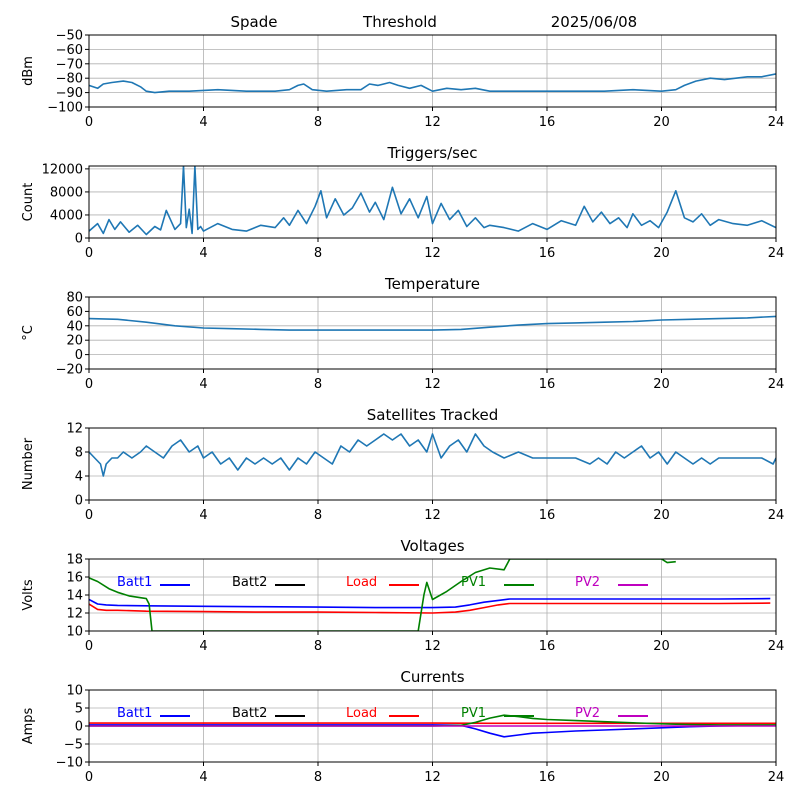 This screenshot has height=800, width=800. What do you see at coordinates (254, 22) in the screenshot?
I see `header-left: Spade` at bounding box center [254, 22].